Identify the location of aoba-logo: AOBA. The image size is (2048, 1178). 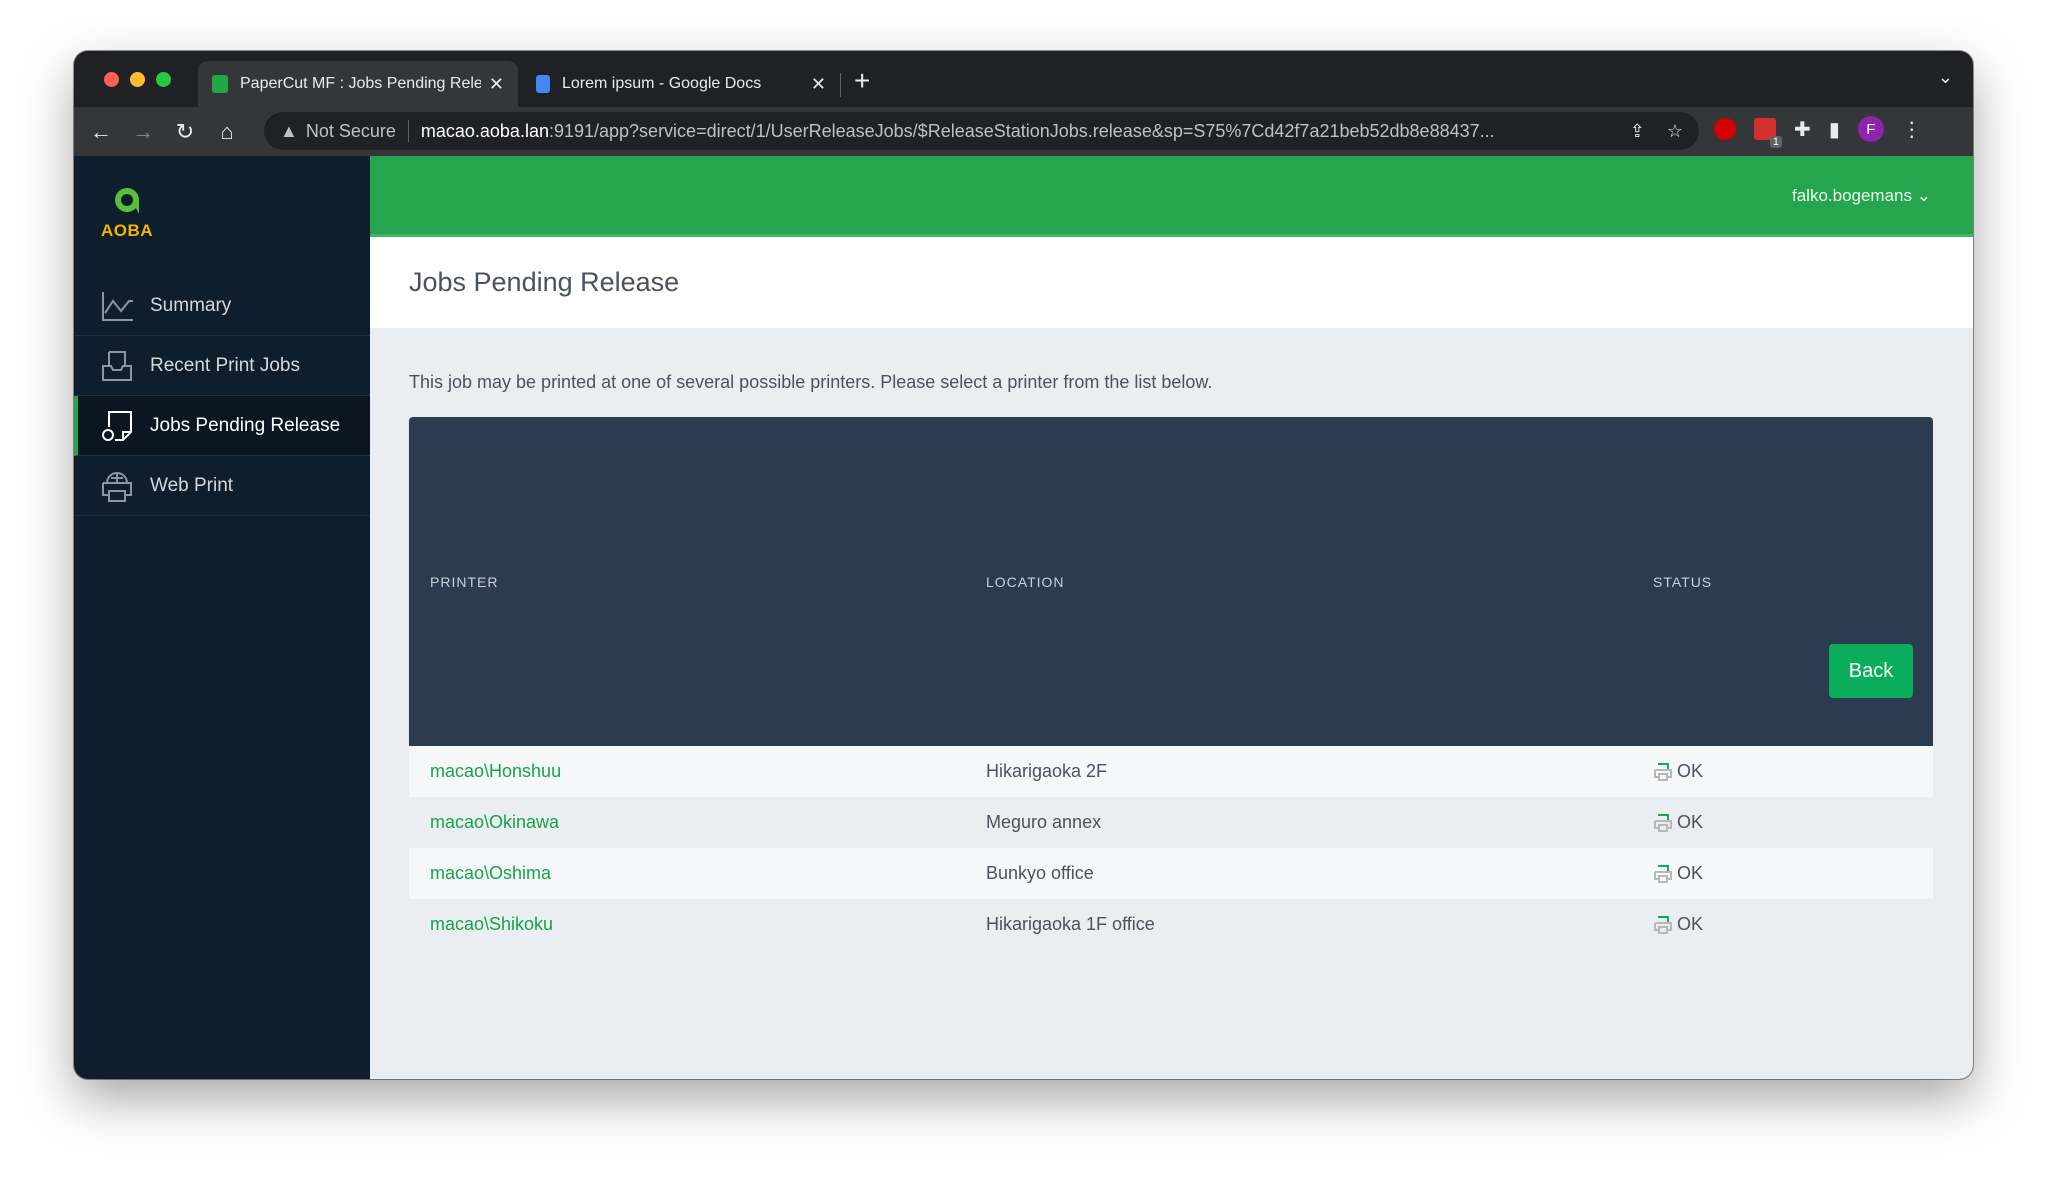
(127, 212).